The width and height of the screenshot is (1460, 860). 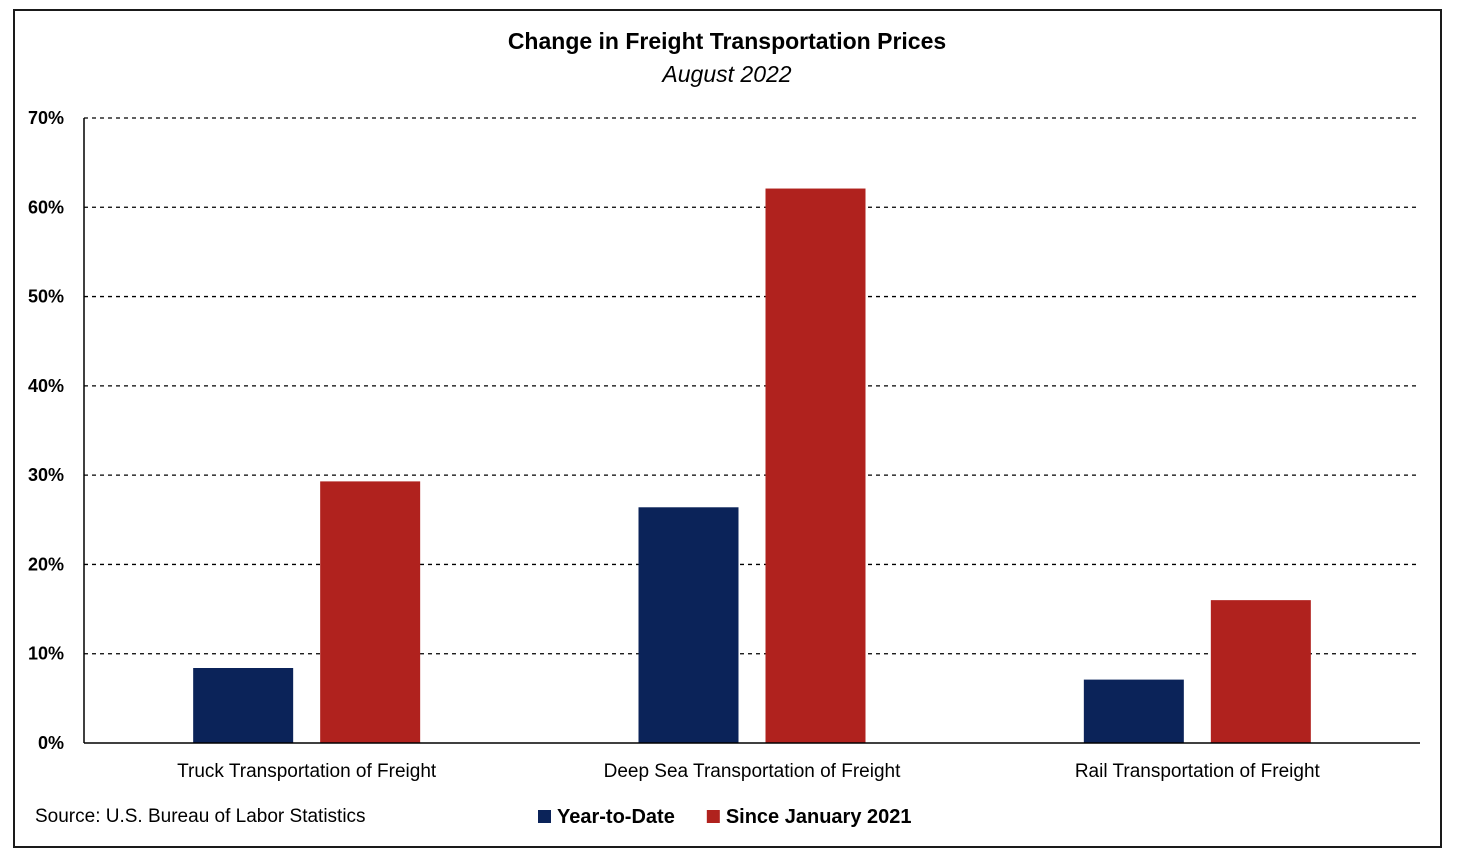 What do you see at coordinates (616, 817) in the screenshot?
I see `legend-label: Year-to-Date` at bounding box center [616, 817].